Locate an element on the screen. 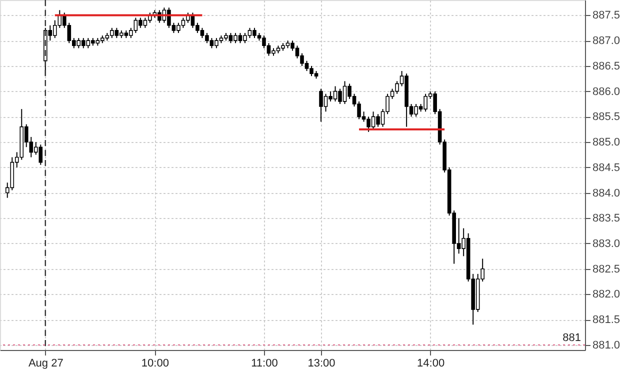 The width and height of the screenshot is (630, 371). y-tick-label: 885.0 is located at coordinates (606, 142).